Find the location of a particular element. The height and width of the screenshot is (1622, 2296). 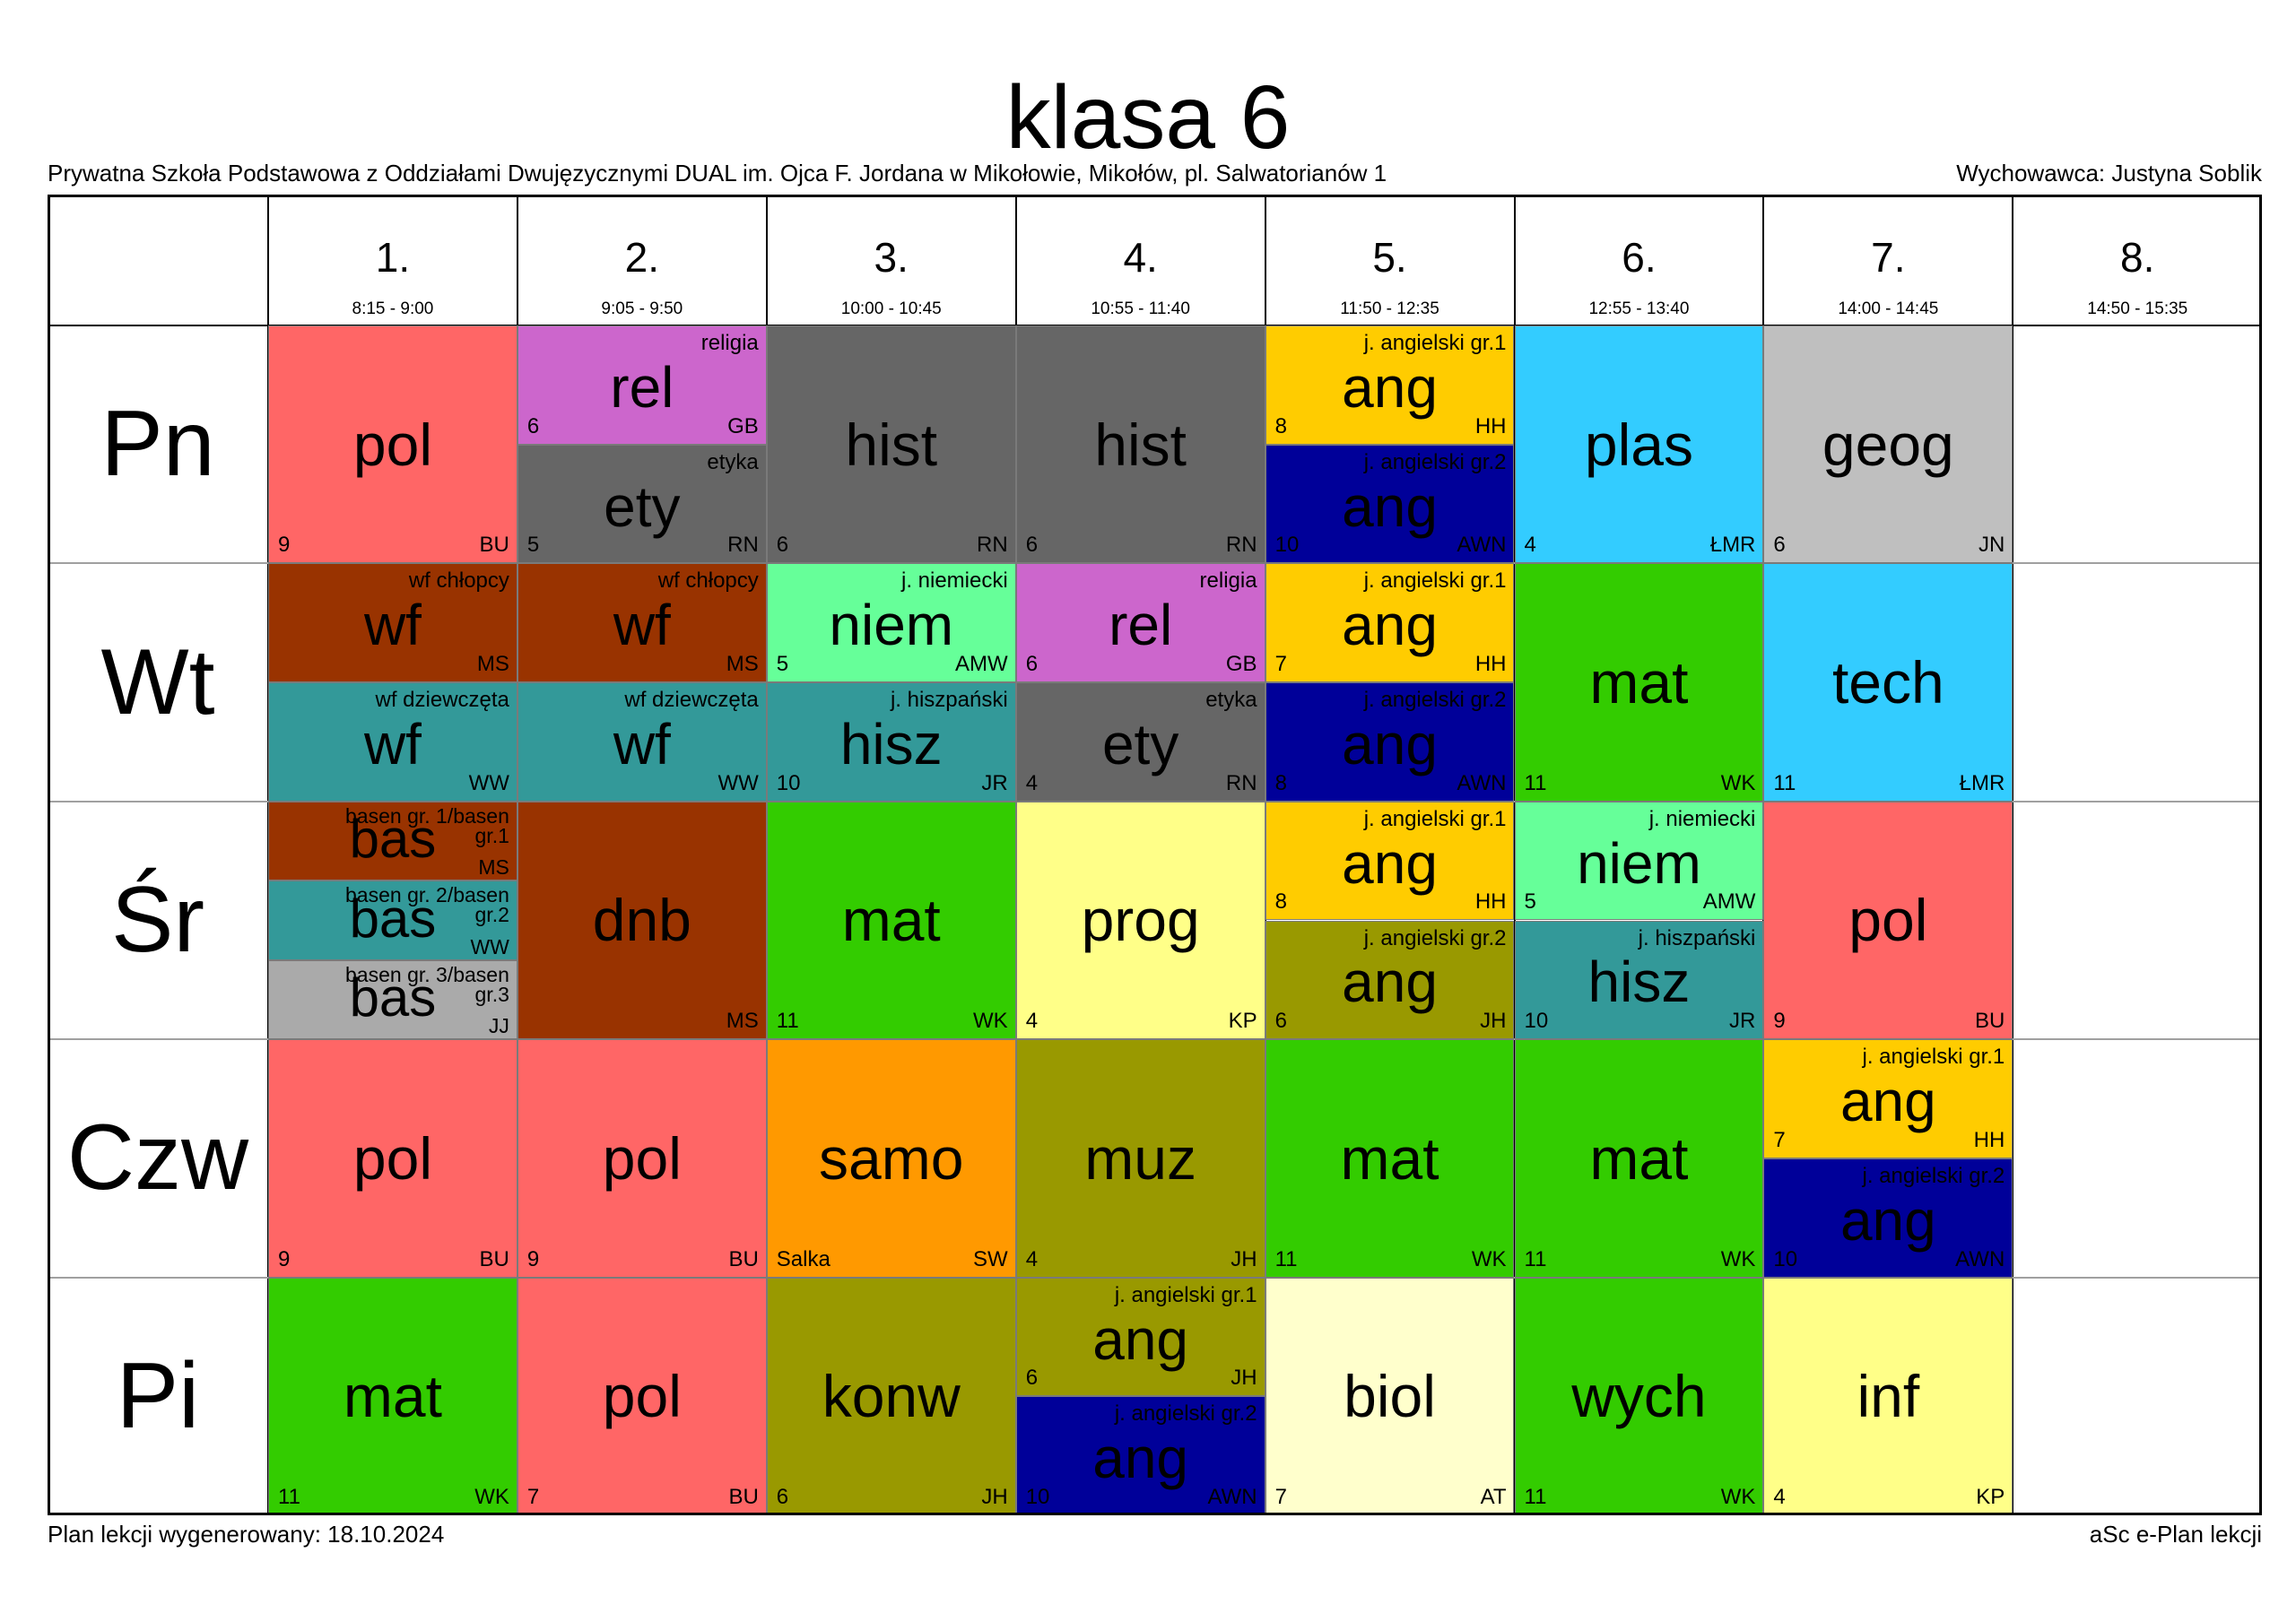

lesson-cell: basen gr. 2/basen gr.2 bas WW is located at coordinates (392, 920).